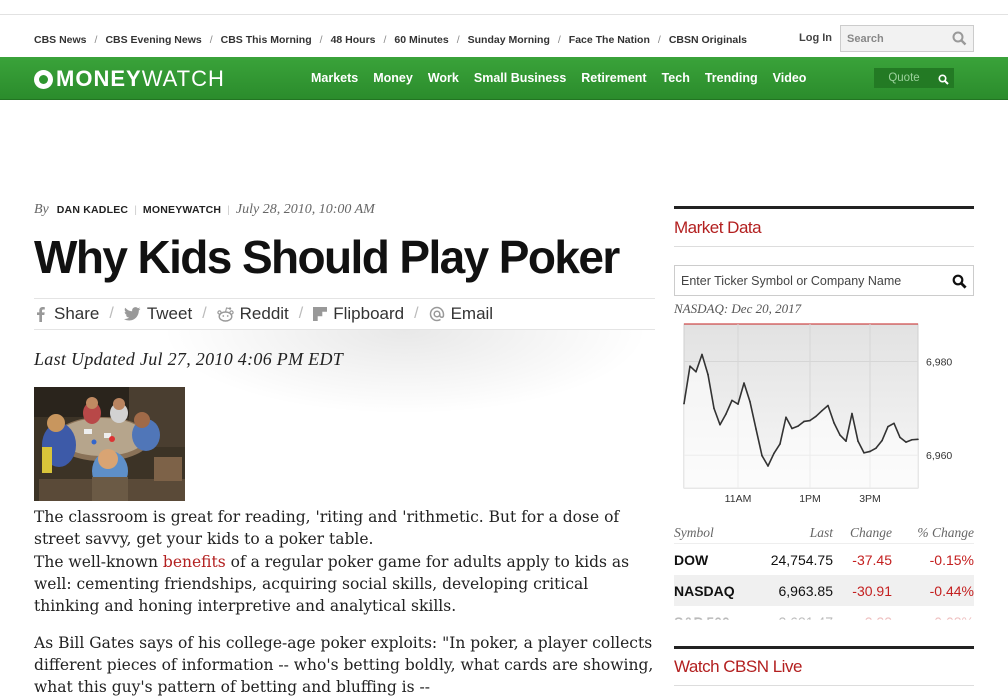 The image size is (1008, 697). What do you see at coordinates (109, 444) in the screenshot?
I see `article-photo` at bounding box center [109, 444].